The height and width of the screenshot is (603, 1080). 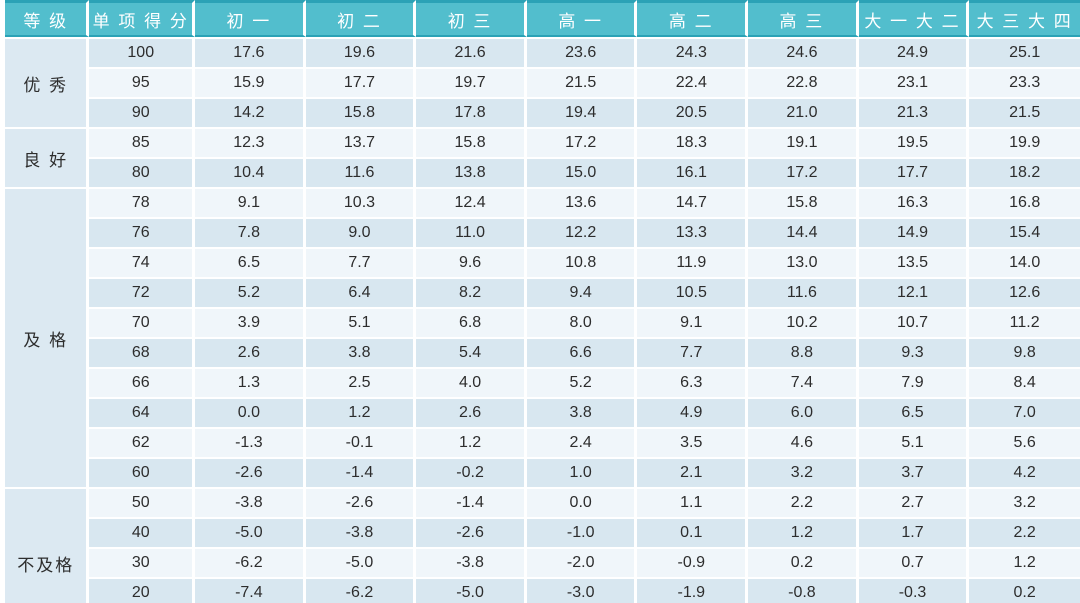 I want to click on value-cell: 22.4, so click(x=693, y=84).